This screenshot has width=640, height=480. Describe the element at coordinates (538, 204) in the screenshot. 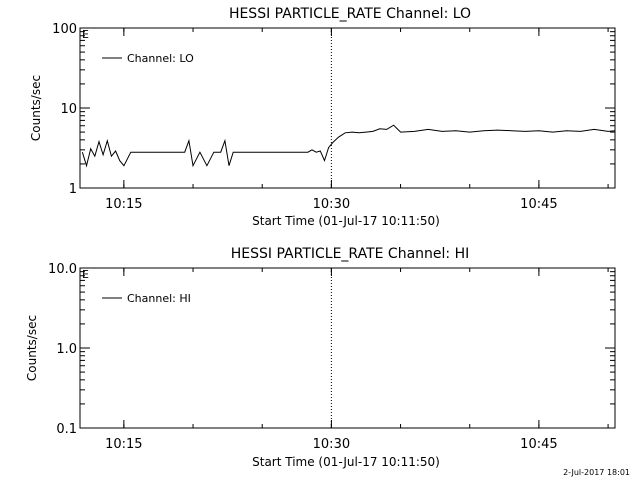

I see `lo-x-tick-label: 10:45` at that location.